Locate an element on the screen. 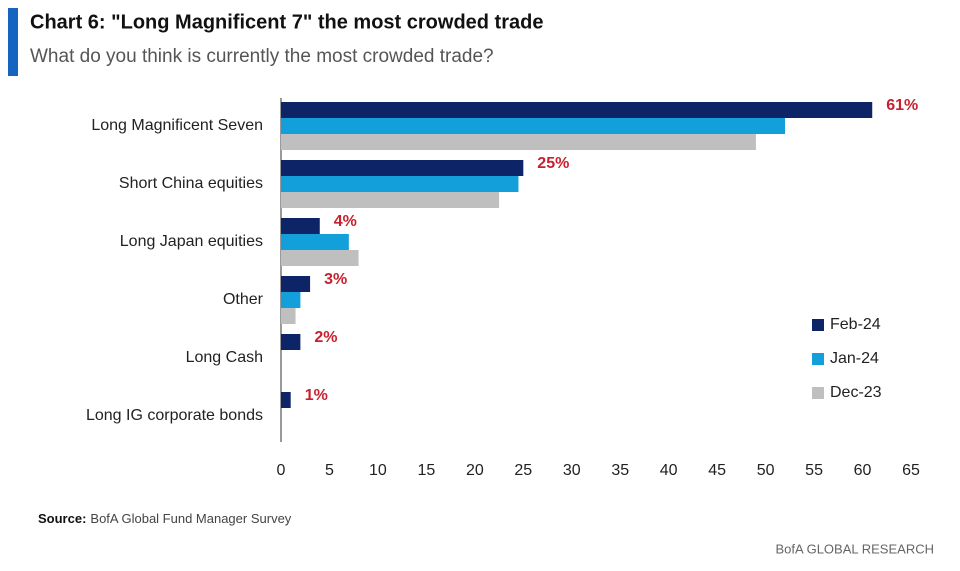  value-label: 61% is located at coordinates (902, 105).